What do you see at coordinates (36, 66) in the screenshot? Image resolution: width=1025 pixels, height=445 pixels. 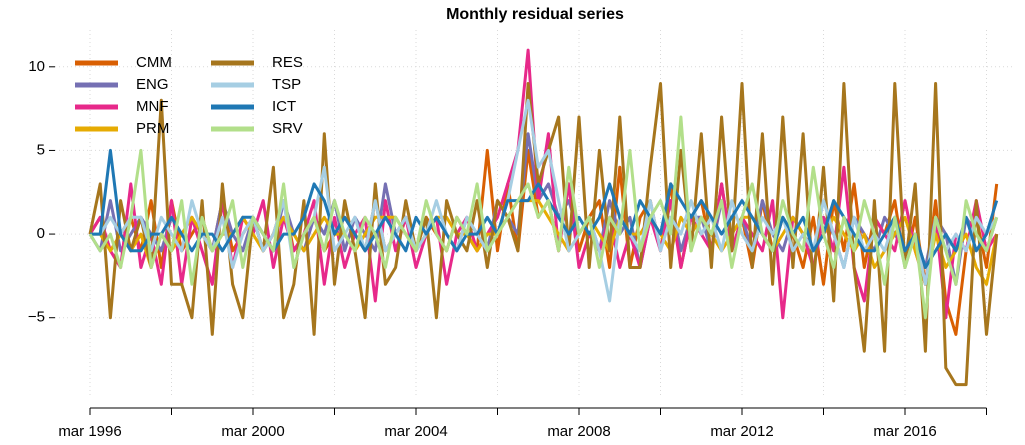 I see `y-tick-label: 10` at bounding box center [36, 66].